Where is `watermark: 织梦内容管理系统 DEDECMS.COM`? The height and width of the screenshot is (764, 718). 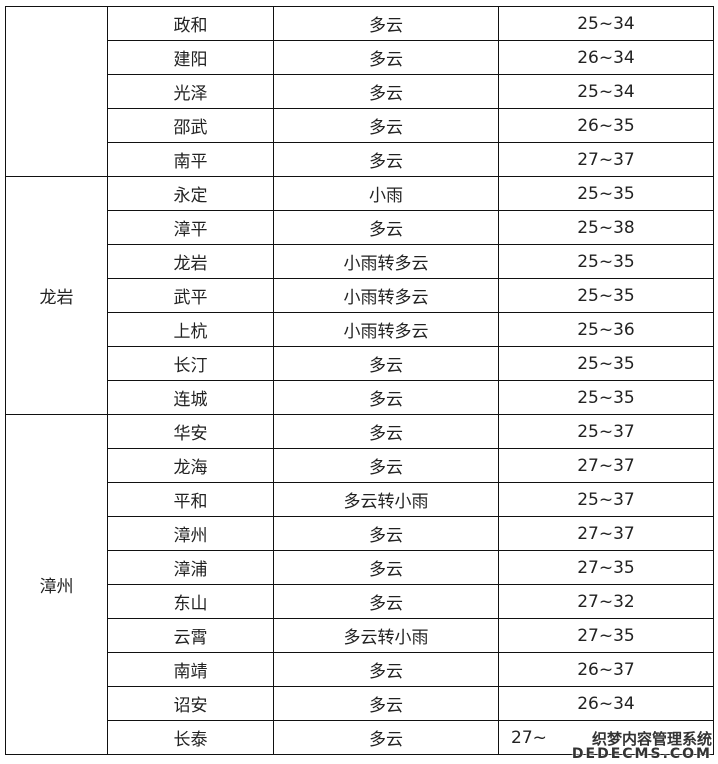
watermark: 织梦内容管理系统 DEDECMS.COM is located at coordinates (641, 746).